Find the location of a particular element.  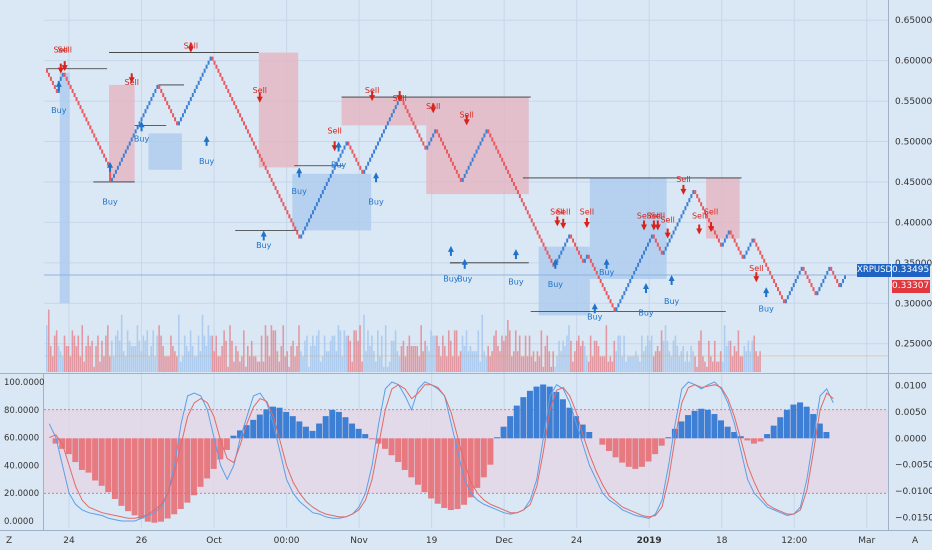

time-tick-label: 12:00 is located at coordinates (794, 541).